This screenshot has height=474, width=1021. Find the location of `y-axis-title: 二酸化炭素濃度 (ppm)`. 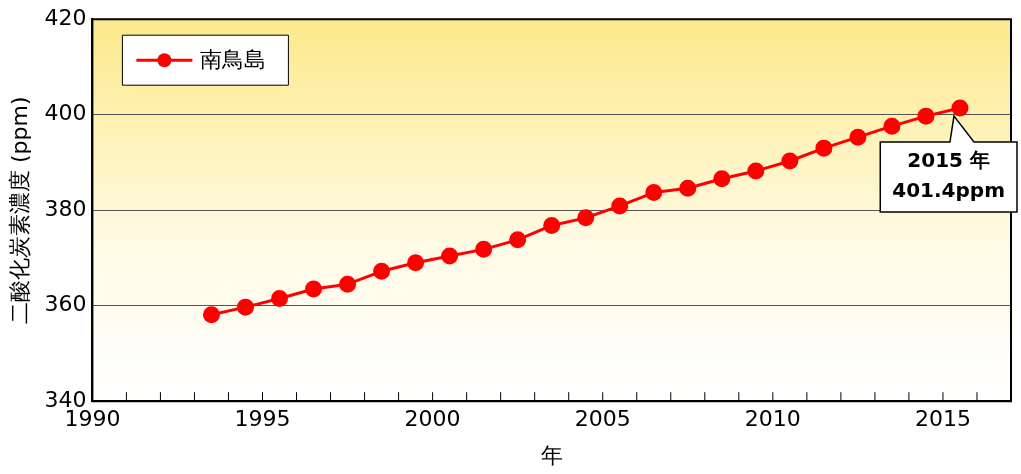

y-axis-title: 二酸化炭素濃度 (ppm) is located at coordinates (19, 210).